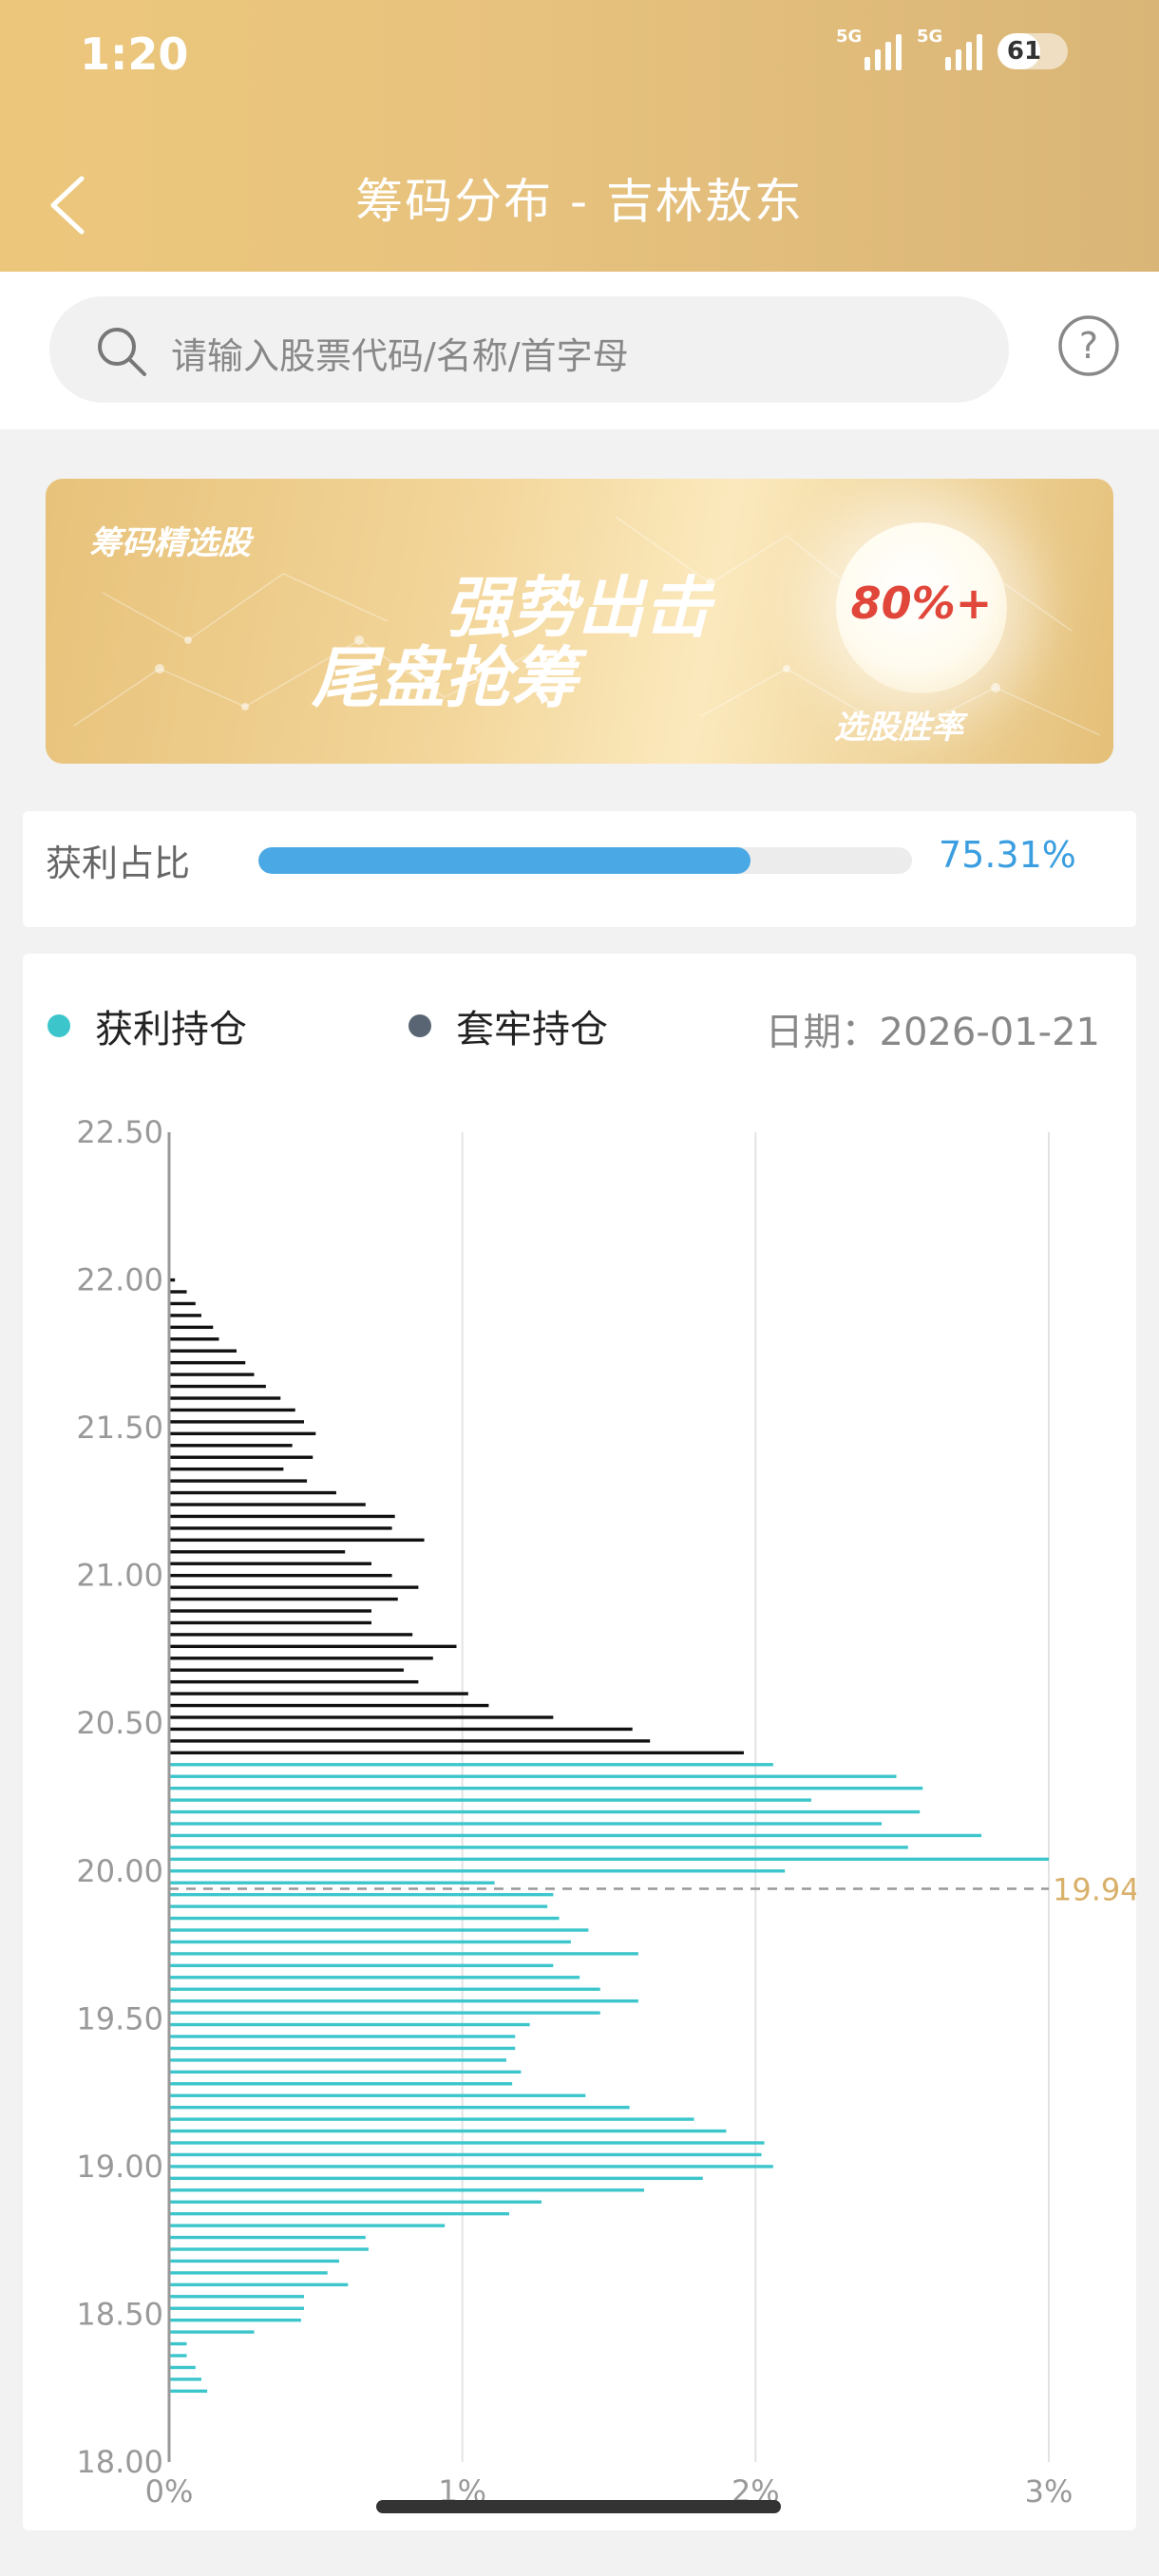  Describe the element at coordinates (59, 1025) in the screenshot. I see `legend-profit-dot` at that location.